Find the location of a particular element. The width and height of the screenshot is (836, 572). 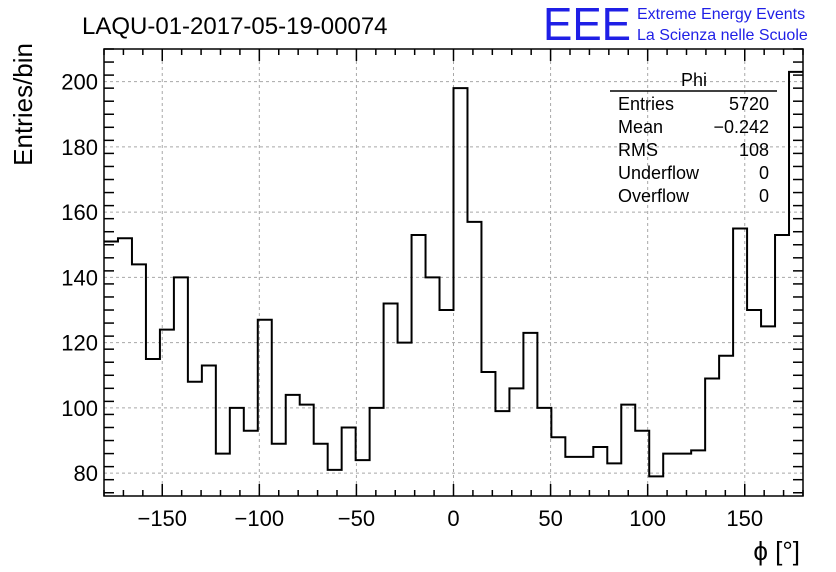

y-tick-label: 120 is located at coordinates (79, 343).